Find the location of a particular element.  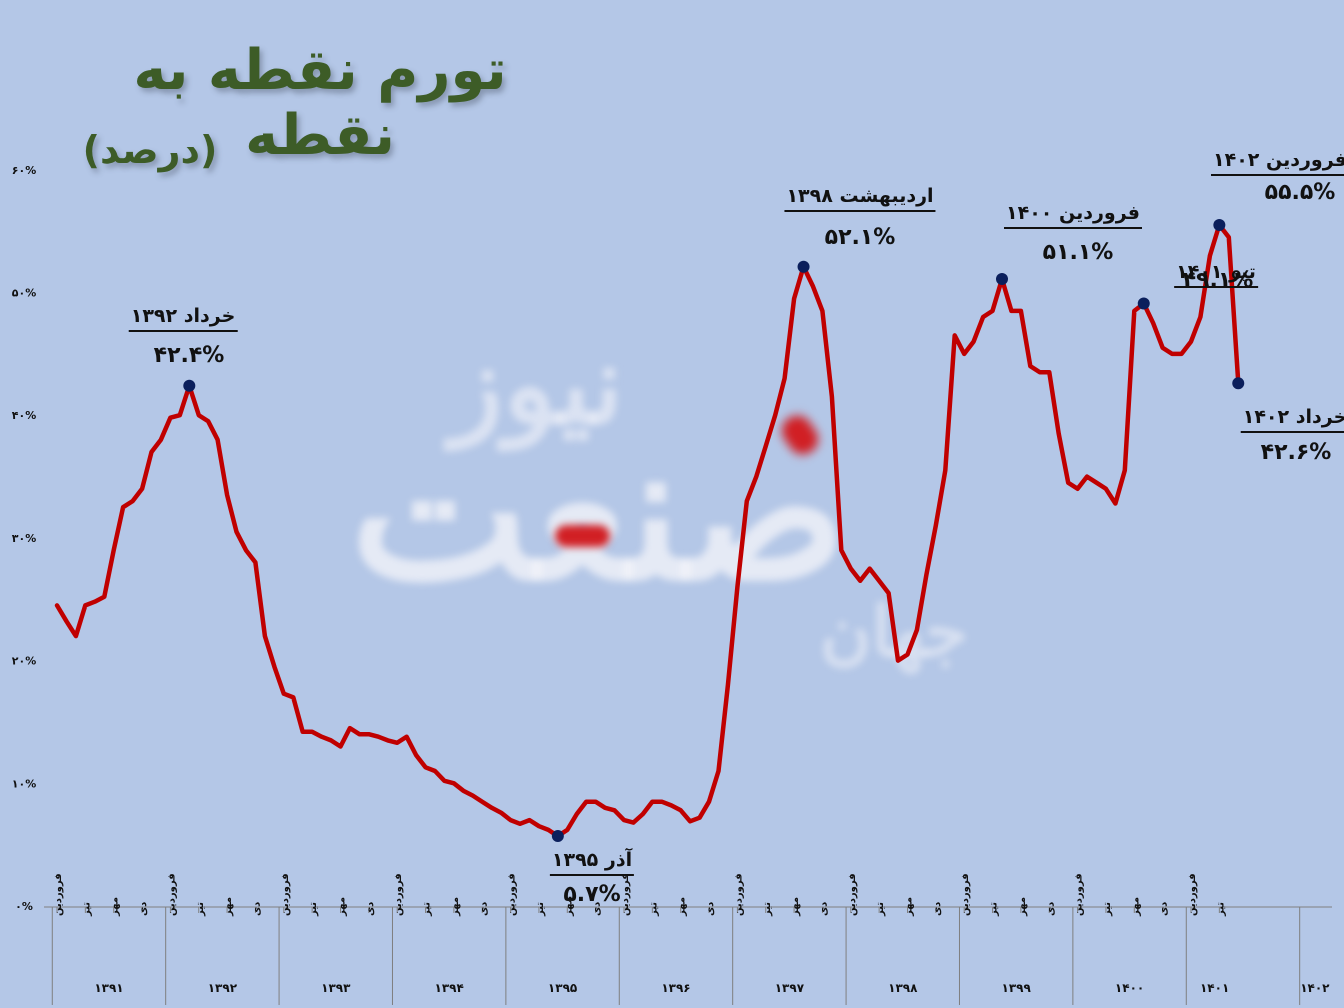

annotation-label: اردیبهشت ۱۳۹۸ is located at coordinates (860, 198).